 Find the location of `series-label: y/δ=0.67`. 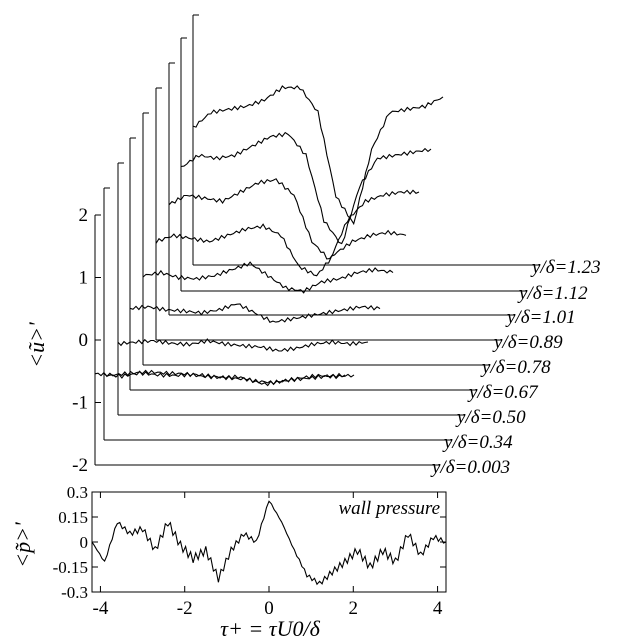

series-label: y/δ=0.67 is located at coordinates (503, 392).